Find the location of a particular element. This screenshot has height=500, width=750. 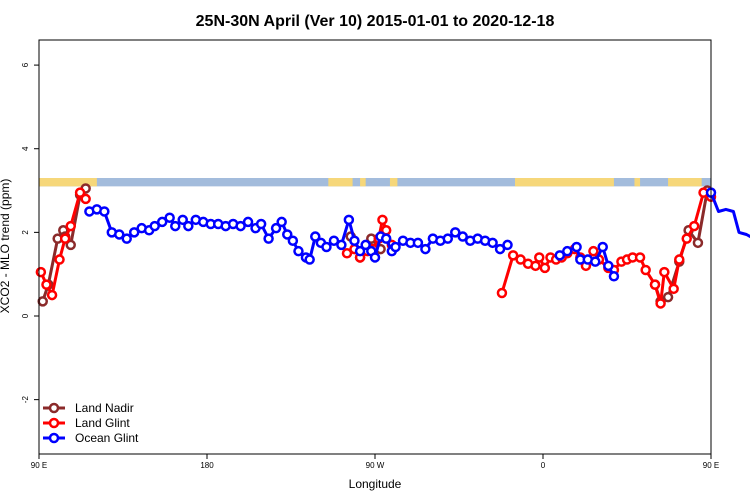

x-tick-label-3: 0 is located at coordinates (543, 465).